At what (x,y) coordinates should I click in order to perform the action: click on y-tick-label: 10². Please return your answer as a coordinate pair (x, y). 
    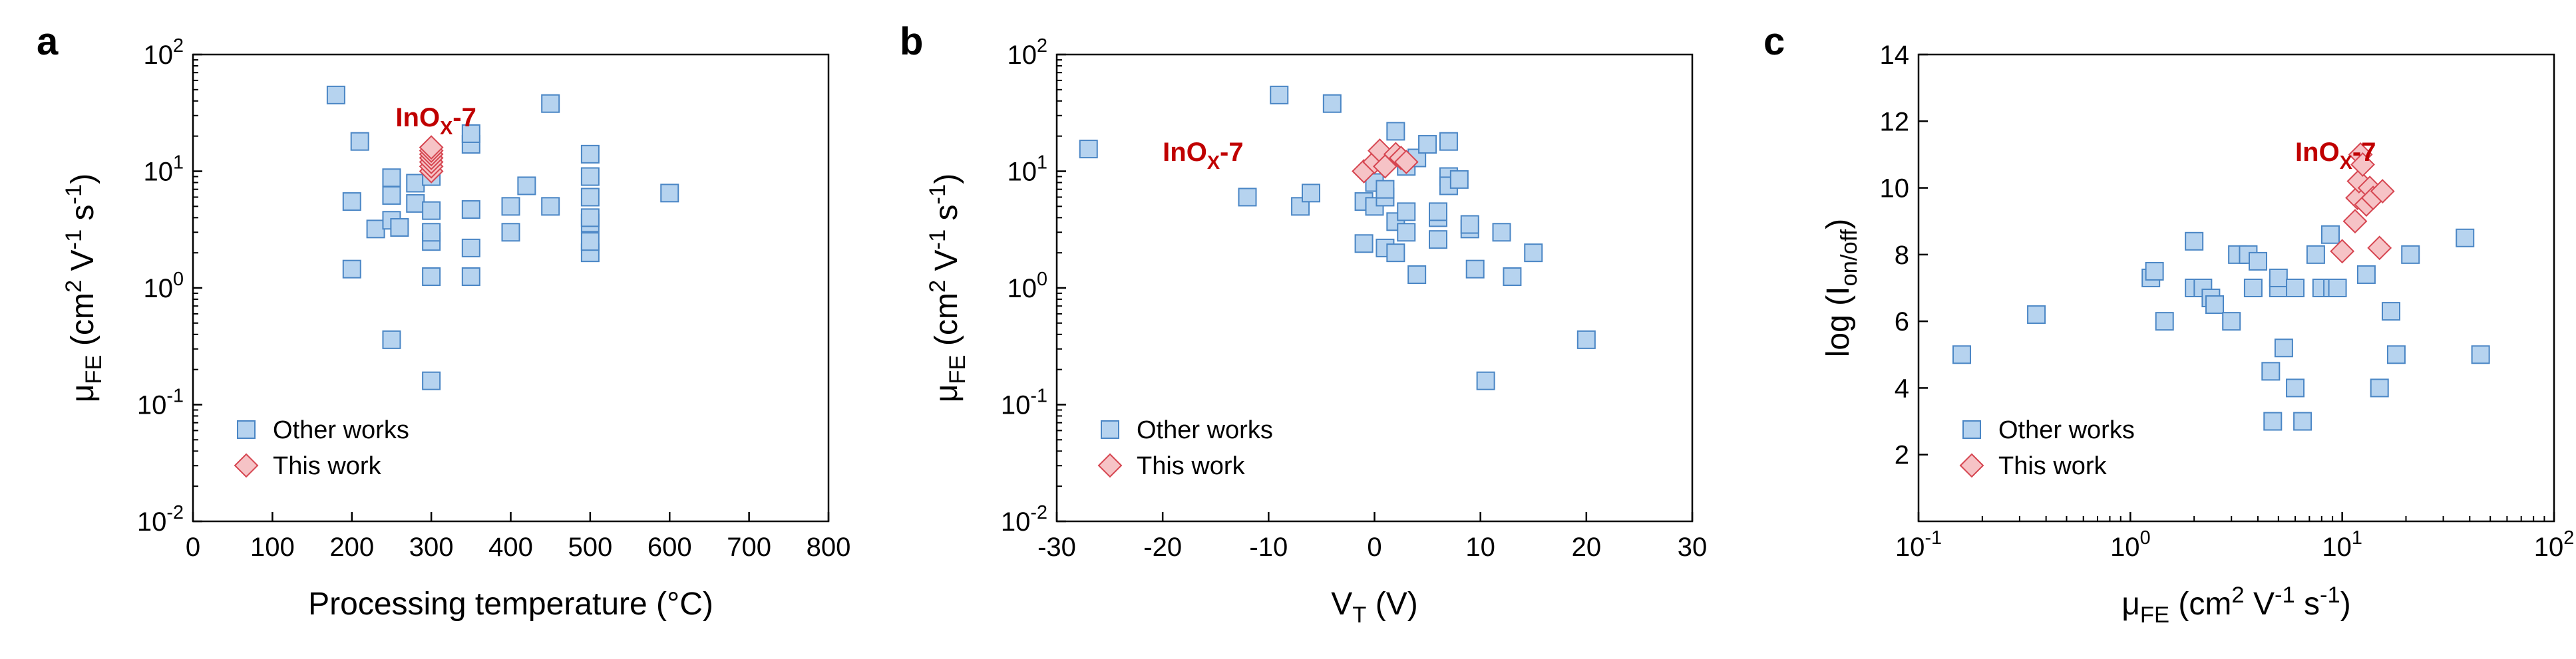
    Looking at the image, I should click on (163, 53).